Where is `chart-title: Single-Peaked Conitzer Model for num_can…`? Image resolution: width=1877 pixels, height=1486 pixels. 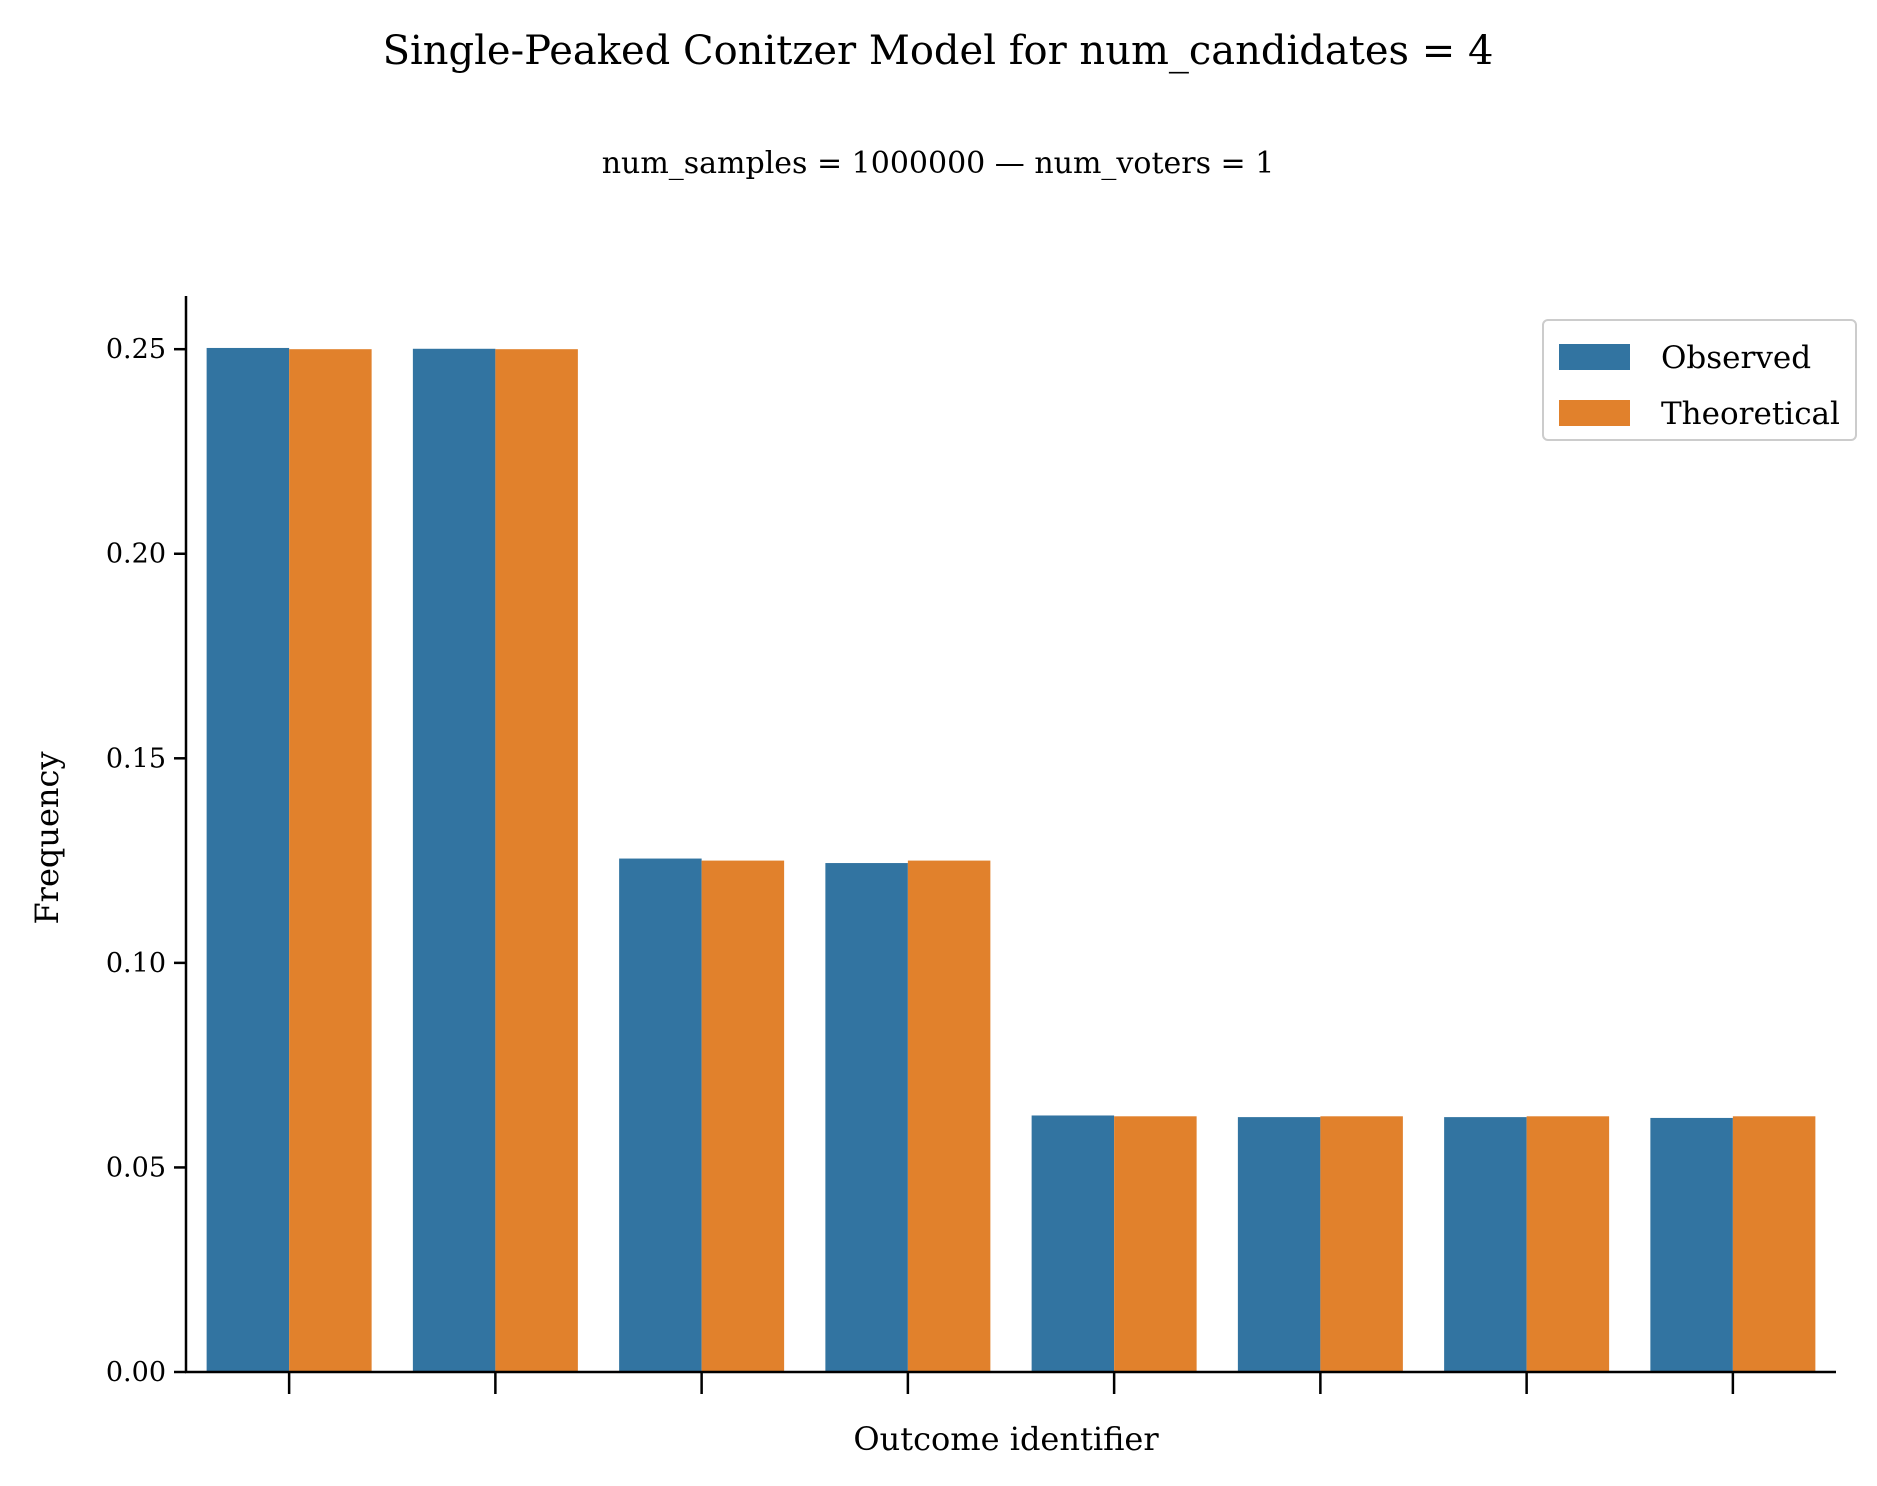
chart-title: Single-Peaked Conitzer Model for num_can… is located at coordinates (938, 51).